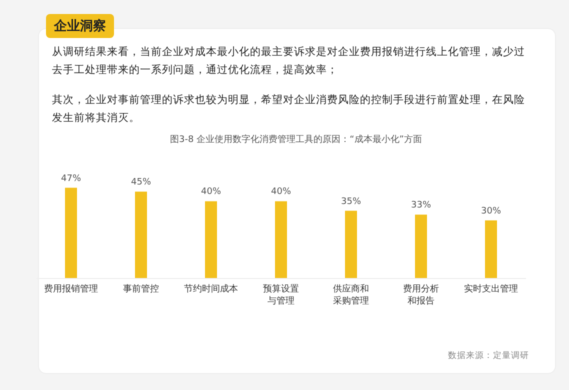  Describe the element at coordinates (141, 289) in the screenshot. I see `x-tick-label: 事前管控` at that location.